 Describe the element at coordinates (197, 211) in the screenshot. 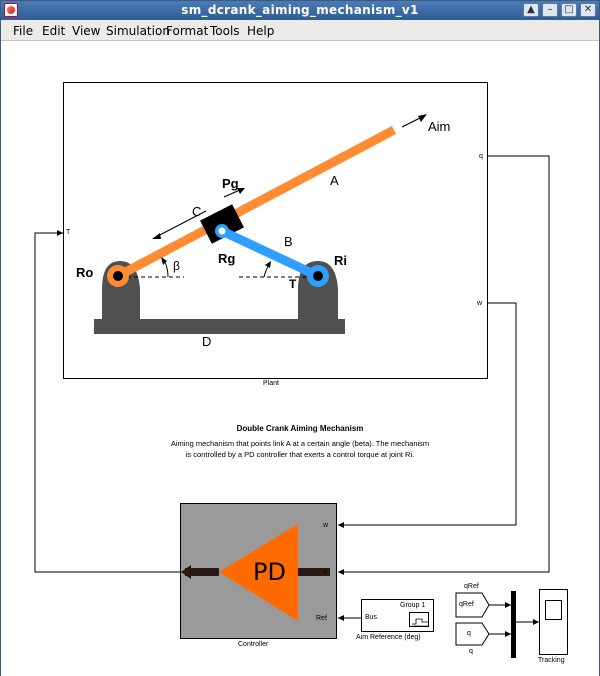

I see `link-c-label: C` at that location.